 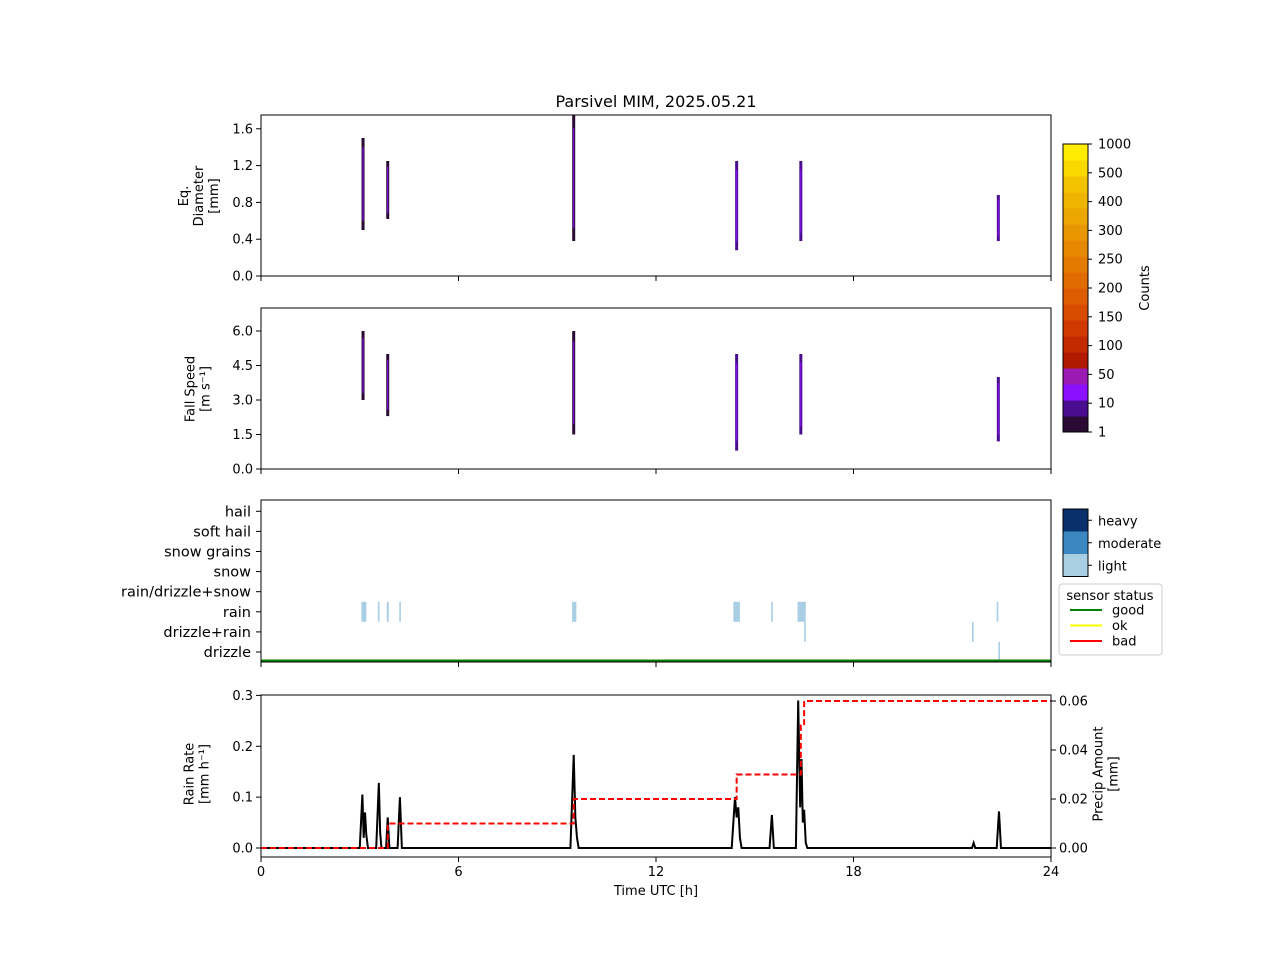 What do you see at coordinates (1051, 872) in the screenshot?
I see `x-tick-label: 24` at bounding box center [1051, 872].